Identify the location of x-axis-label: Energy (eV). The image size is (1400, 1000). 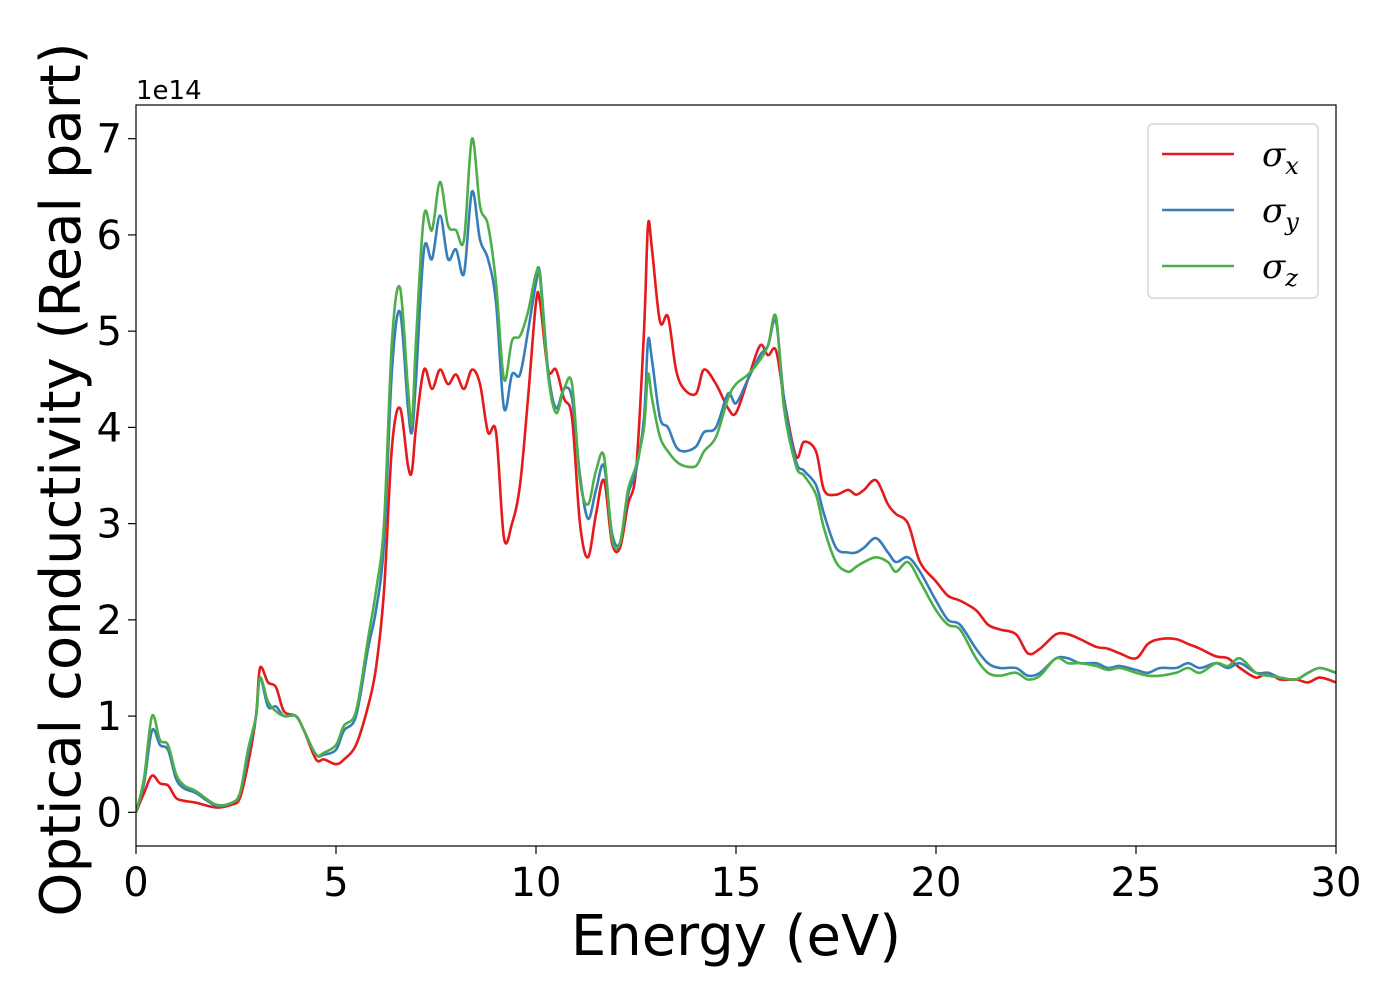
(736, 936).